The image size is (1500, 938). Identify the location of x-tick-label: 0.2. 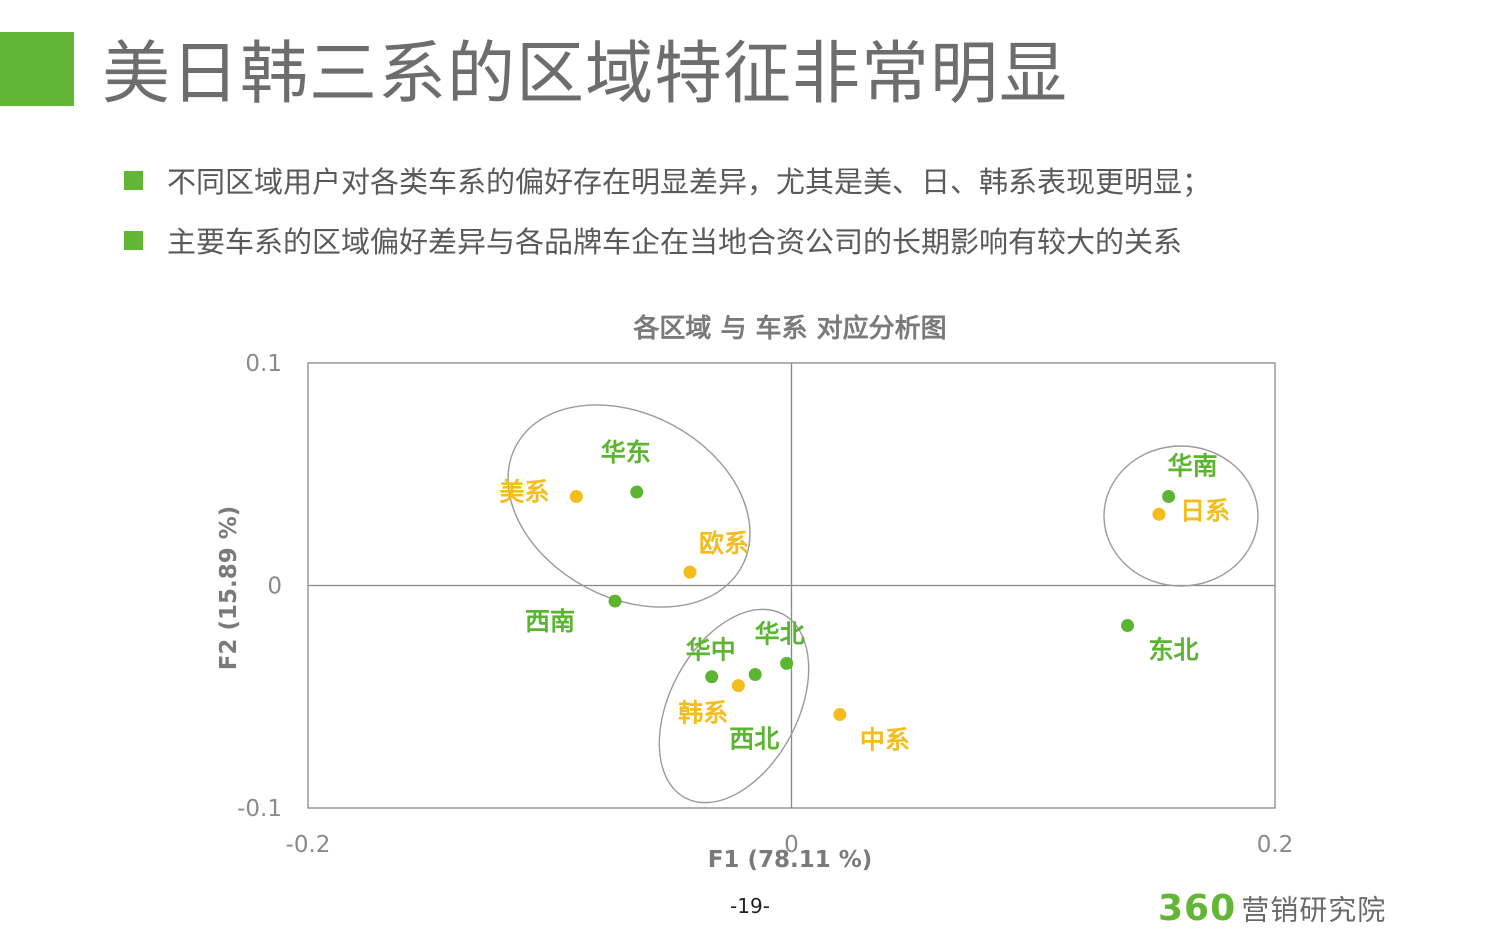
(1275, 845).